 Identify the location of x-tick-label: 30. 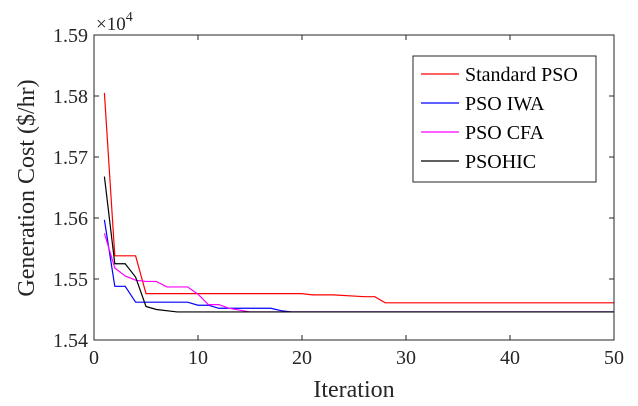
(406, 358).